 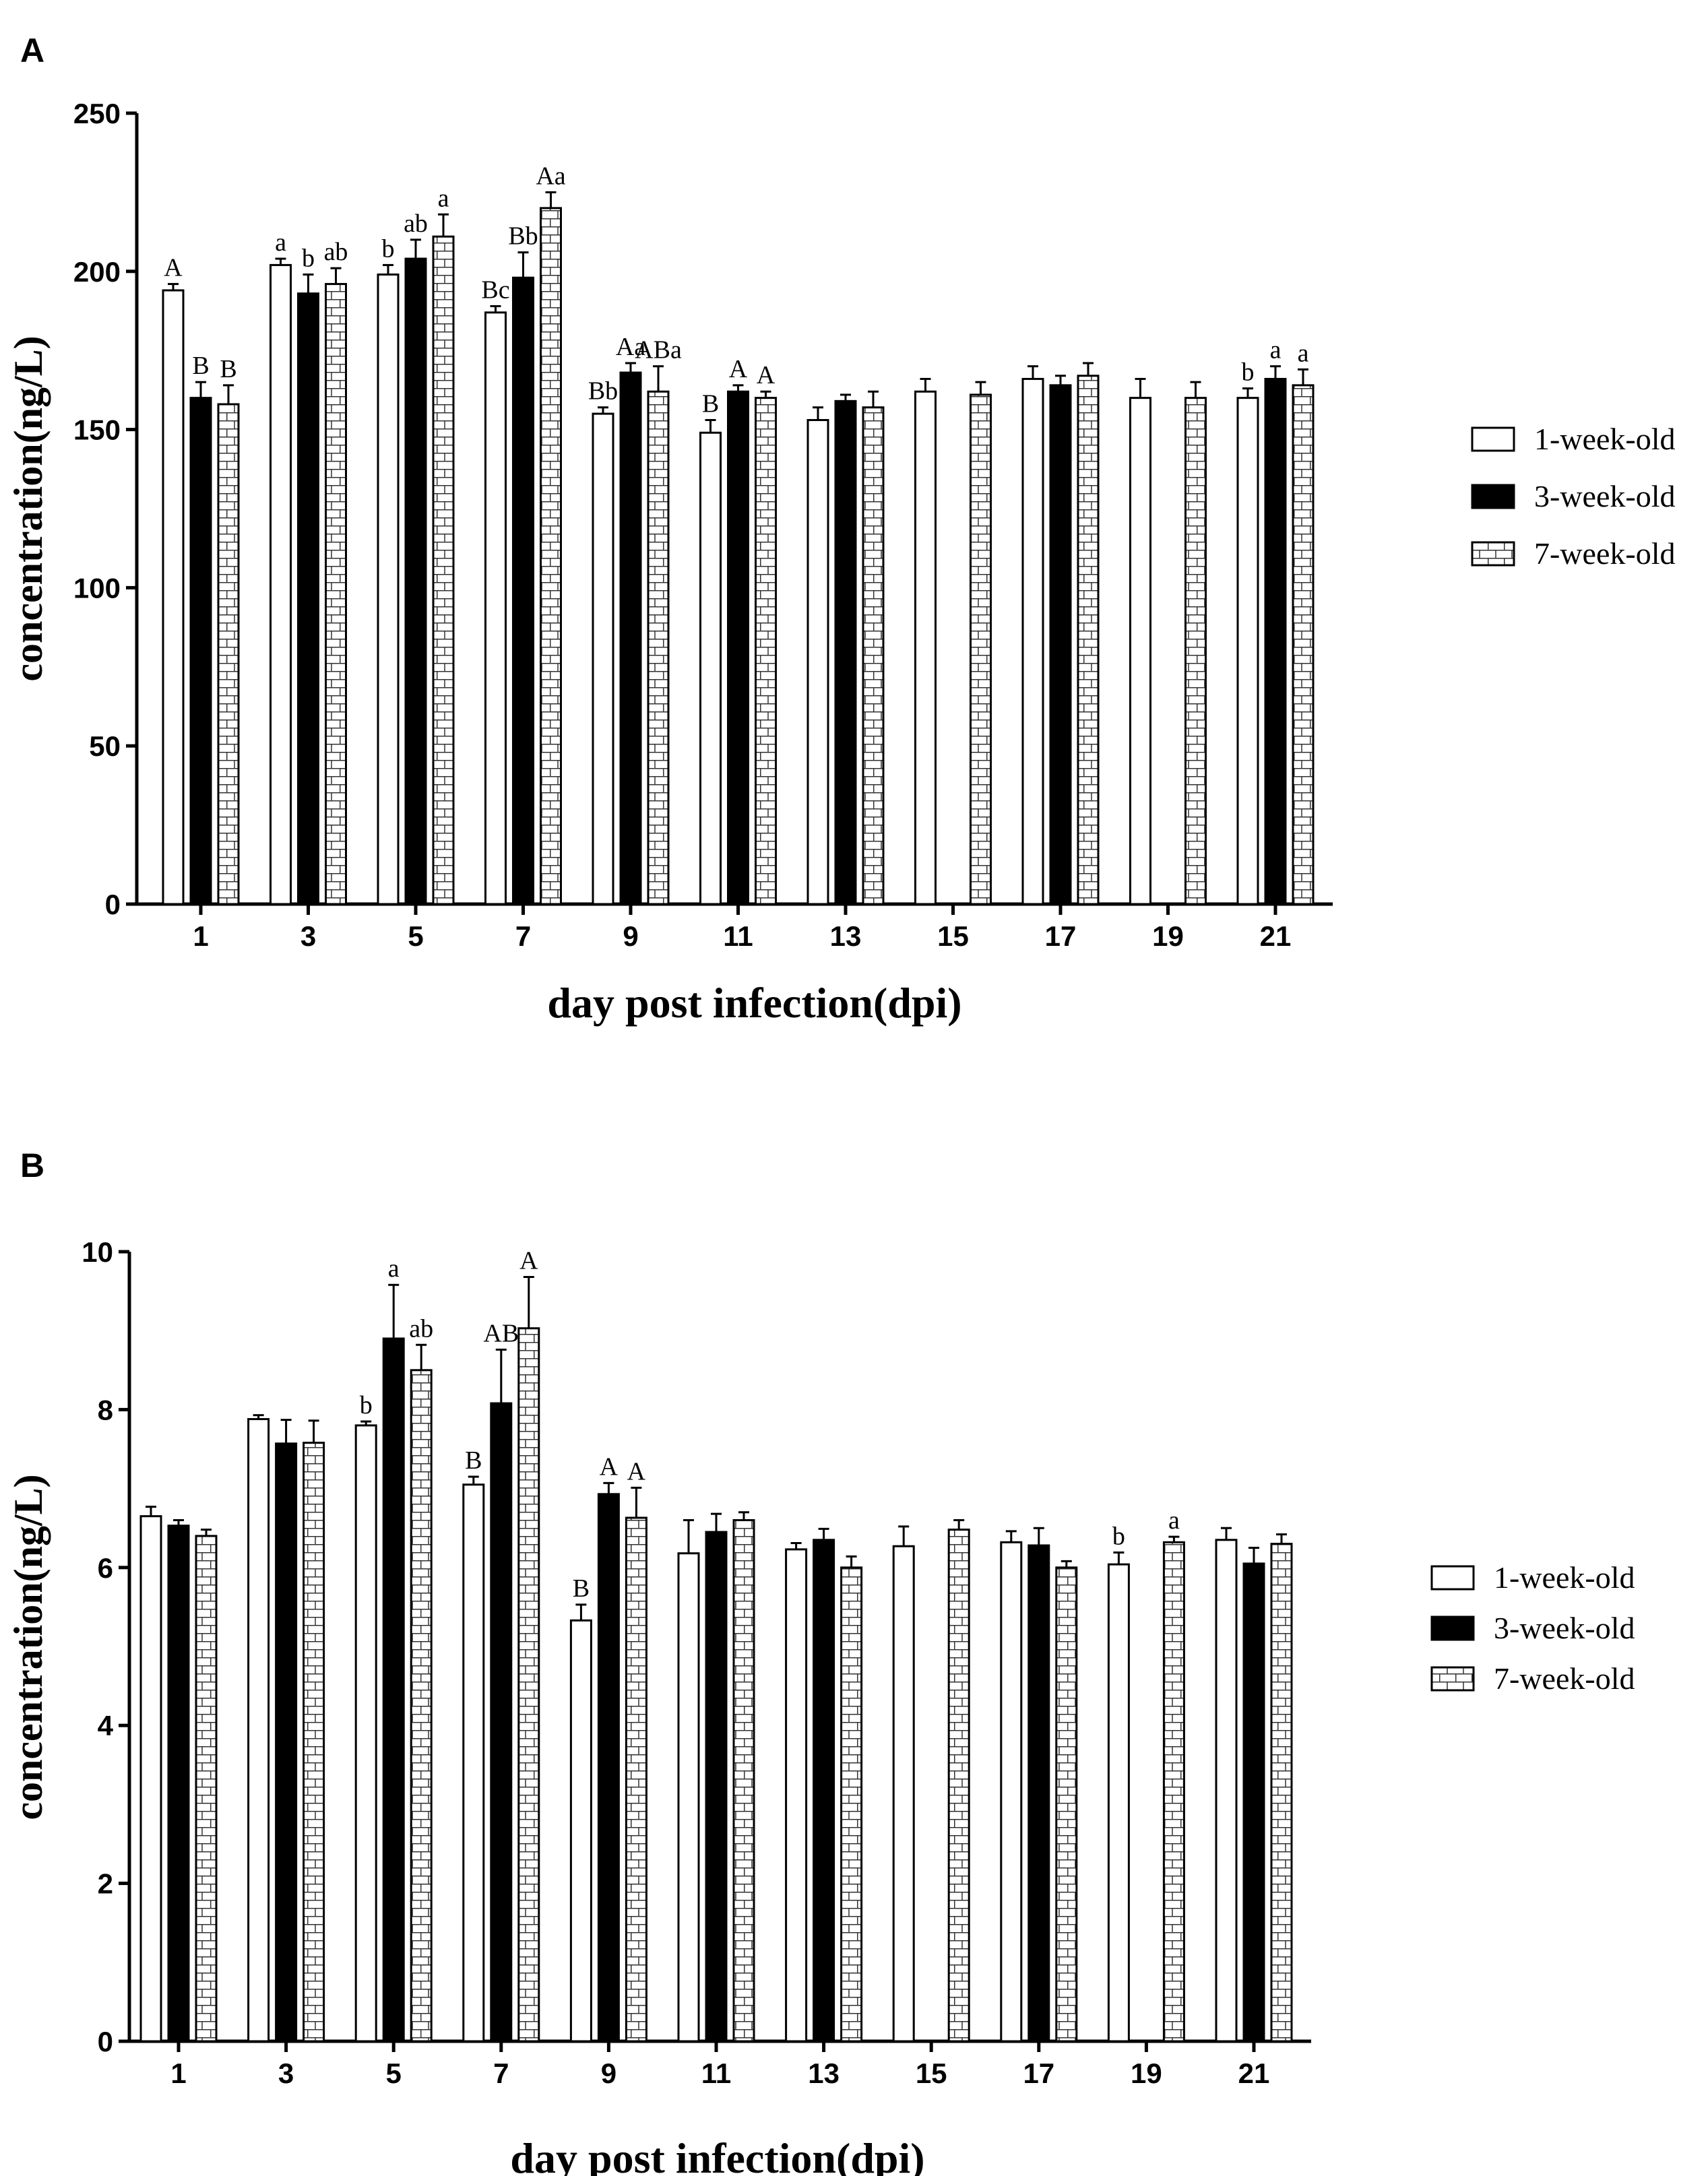 I want to click on y-tick-label: 2, so click(x=105, y=1884).